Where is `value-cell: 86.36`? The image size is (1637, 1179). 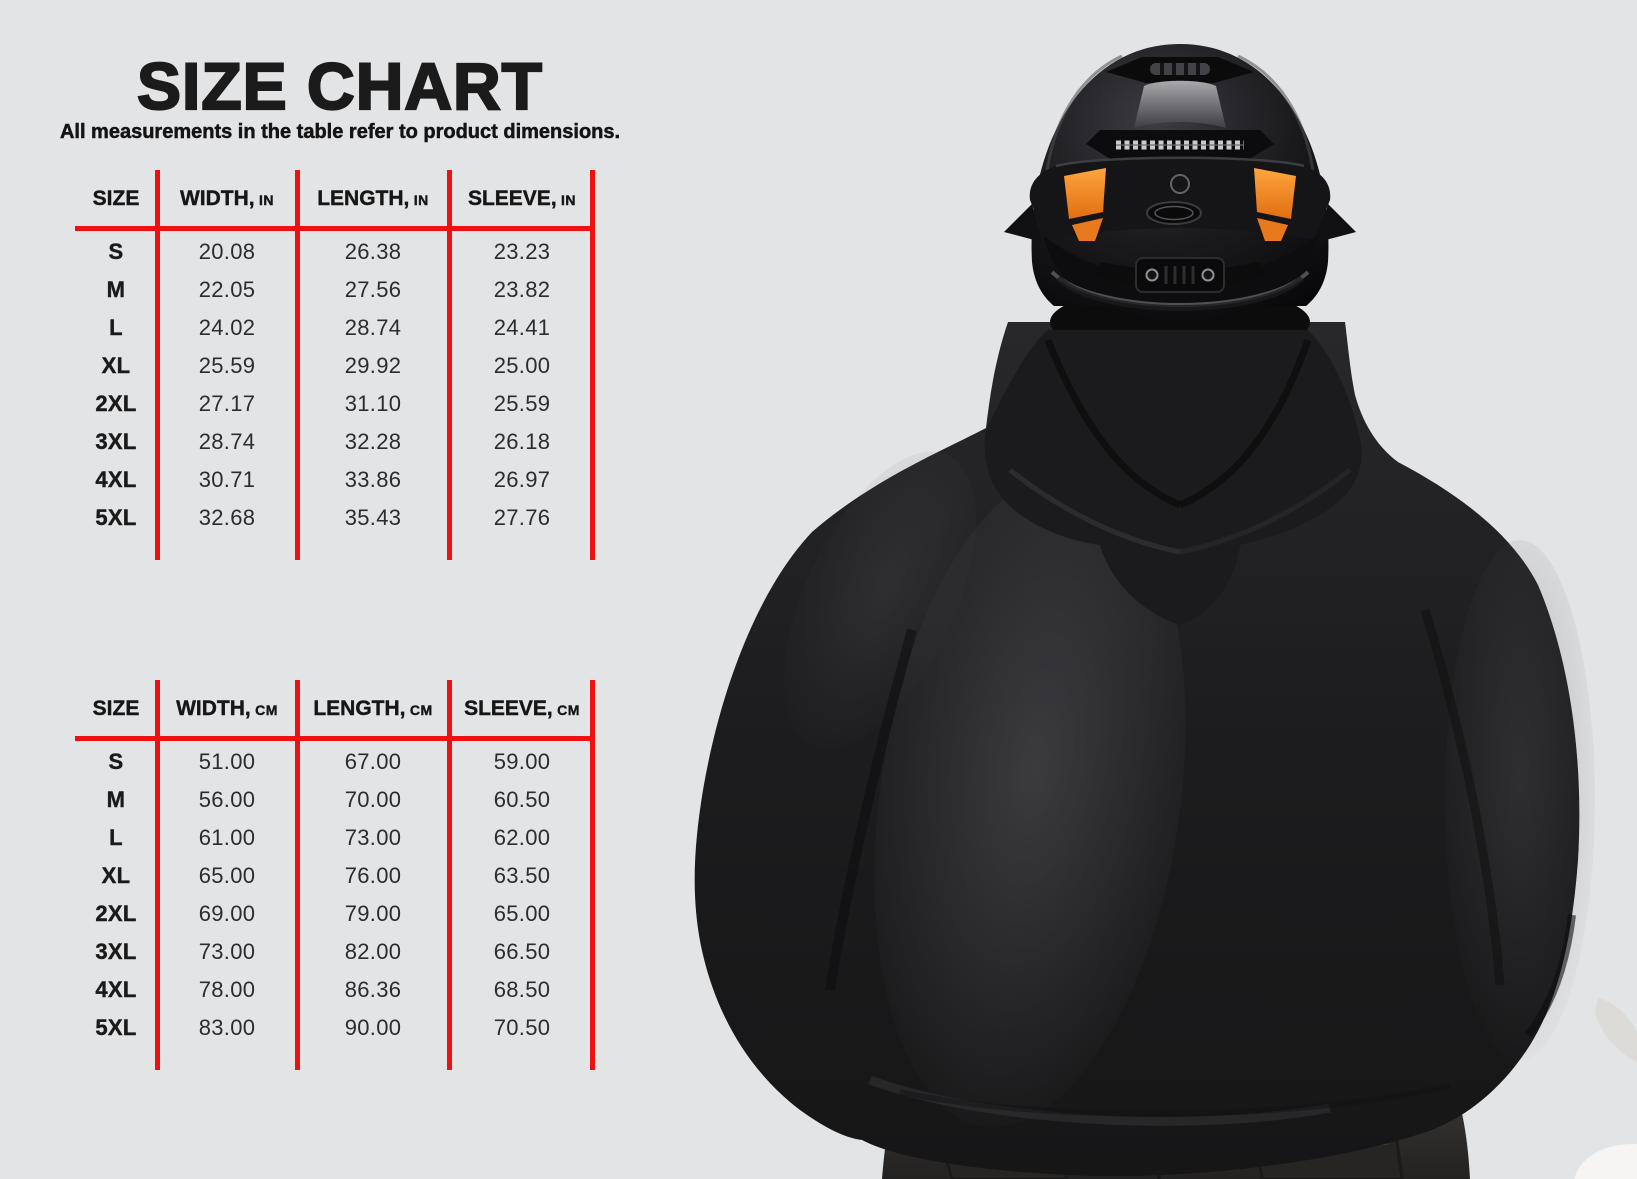
value-cell: 86.36 is located at coordinates (373, 989).